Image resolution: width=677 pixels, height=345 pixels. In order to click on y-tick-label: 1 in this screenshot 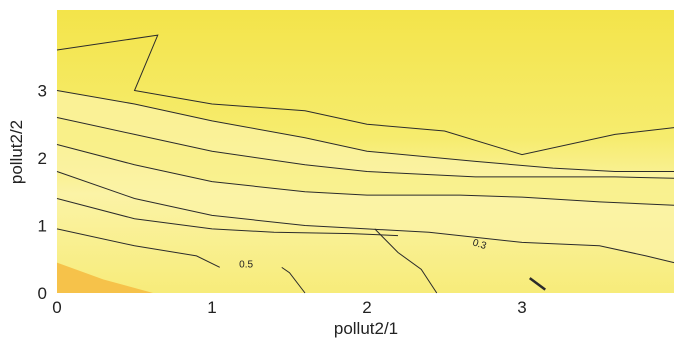, I will do `click(42, 226)`.